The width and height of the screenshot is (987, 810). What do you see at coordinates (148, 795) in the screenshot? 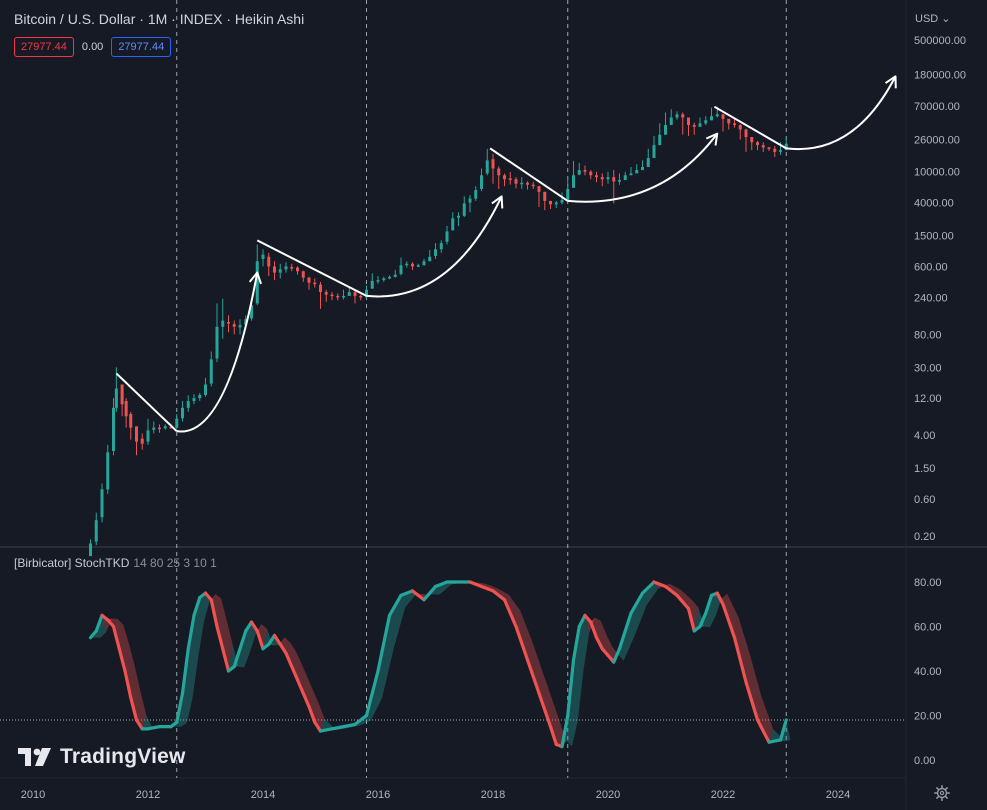
I see `time-axis-label: 2012` at bounding box center [148, 795].